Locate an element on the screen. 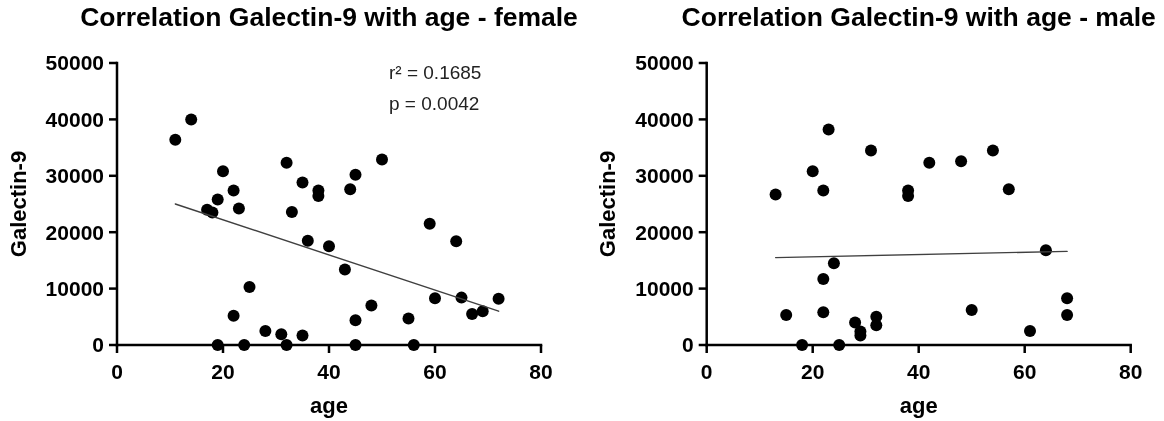  annotation: p = 0.0042 is located at coordinates (434, 103).